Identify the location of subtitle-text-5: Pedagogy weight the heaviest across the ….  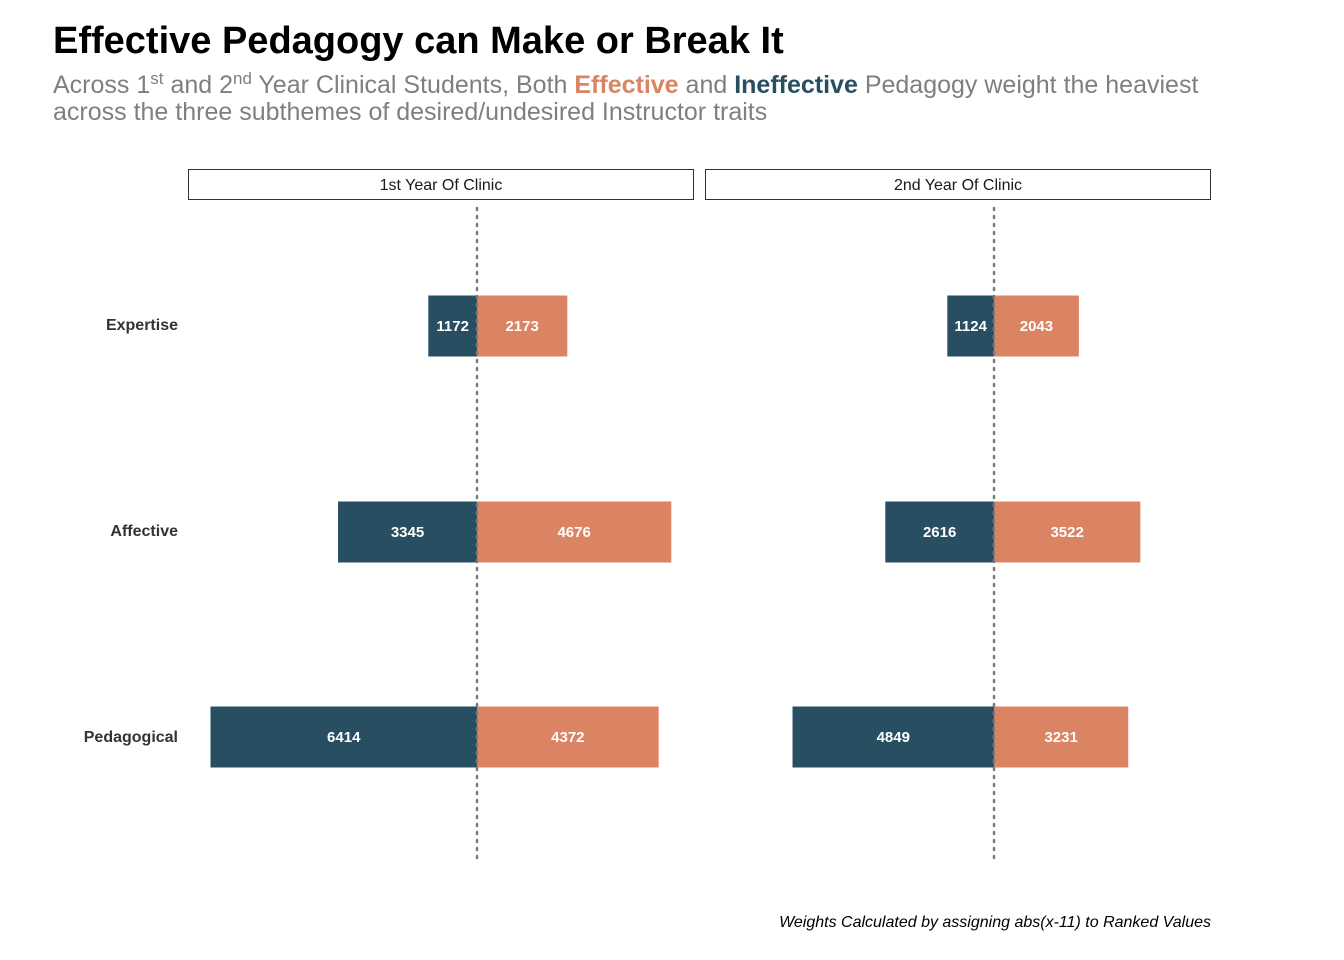
(626, 98).